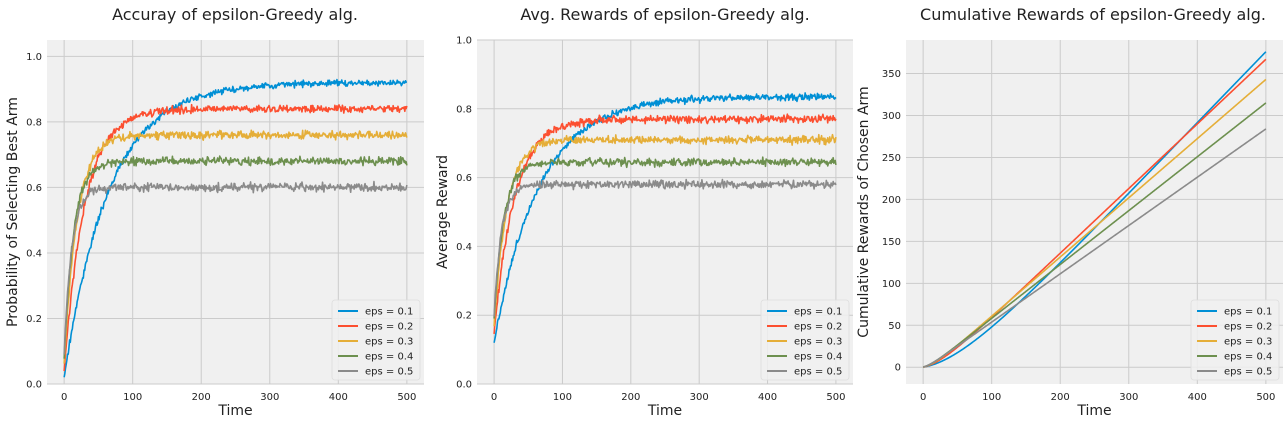  Describe the element at coordinates (891, 116) in the screenshot. I see `y-tick-label: 300` at that location.